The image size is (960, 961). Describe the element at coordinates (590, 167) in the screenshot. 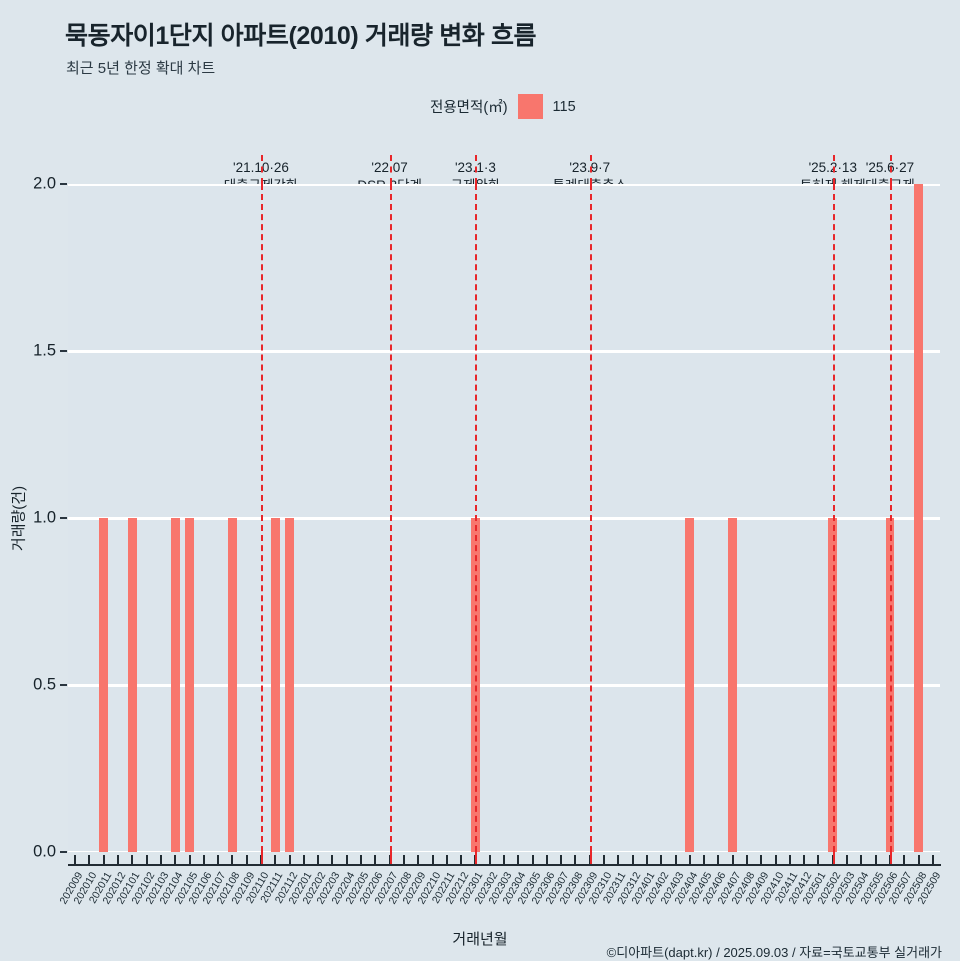

I see `annotation-date: '23.9·7` at that location.